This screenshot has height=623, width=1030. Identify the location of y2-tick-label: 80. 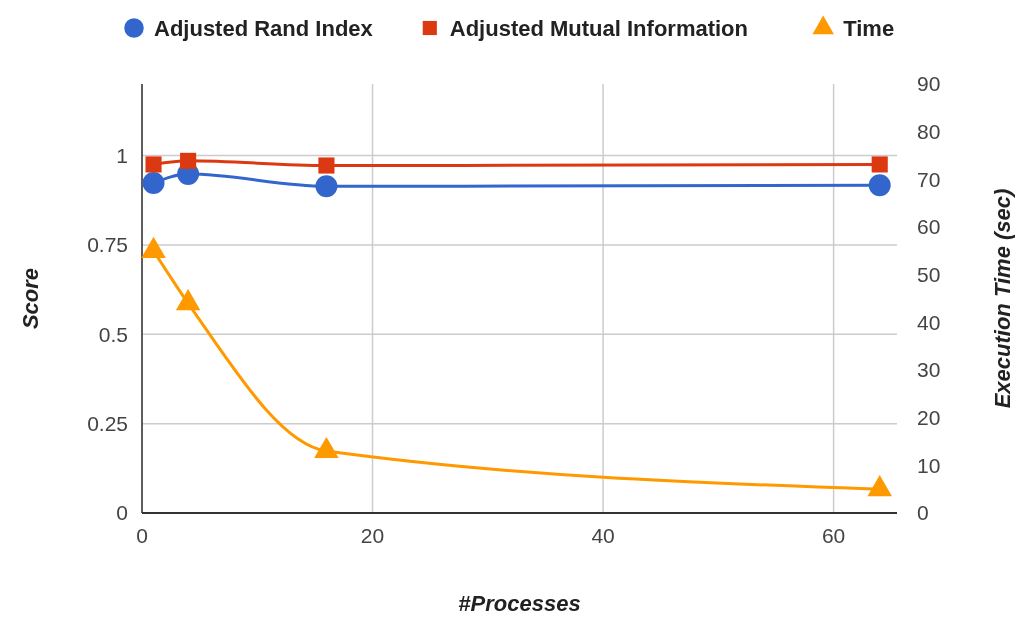
(929, 132).